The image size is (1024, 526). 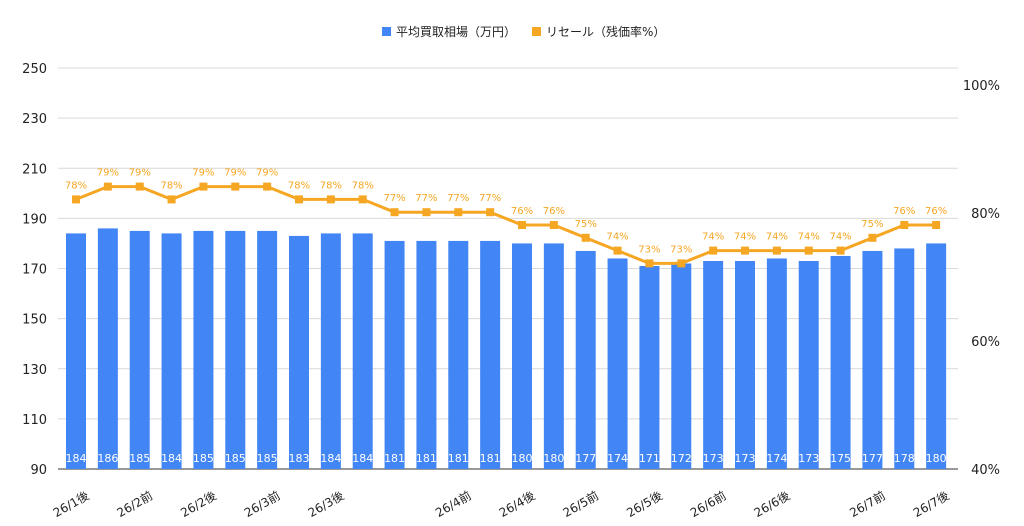 I want to click on bar-value-label: 178, so click(x=904, y=458).